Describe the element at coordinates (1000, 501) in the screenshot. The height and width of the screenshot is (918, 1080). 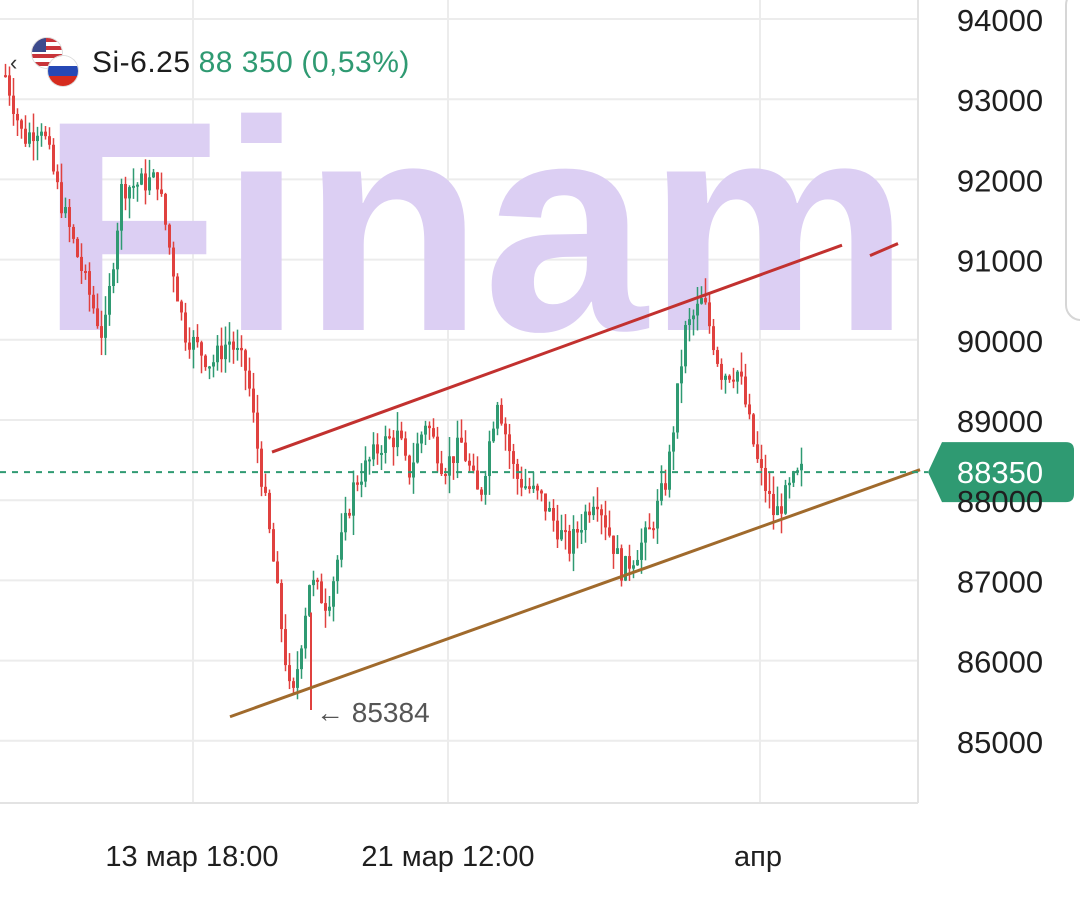
I see `y-tick-label: 88000` at that location.